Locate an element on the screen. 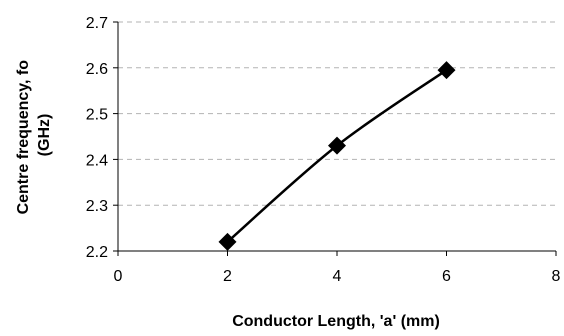 The image size is (564, 336). y-tick-label: 2.4 is located at coordinates (97, 160).